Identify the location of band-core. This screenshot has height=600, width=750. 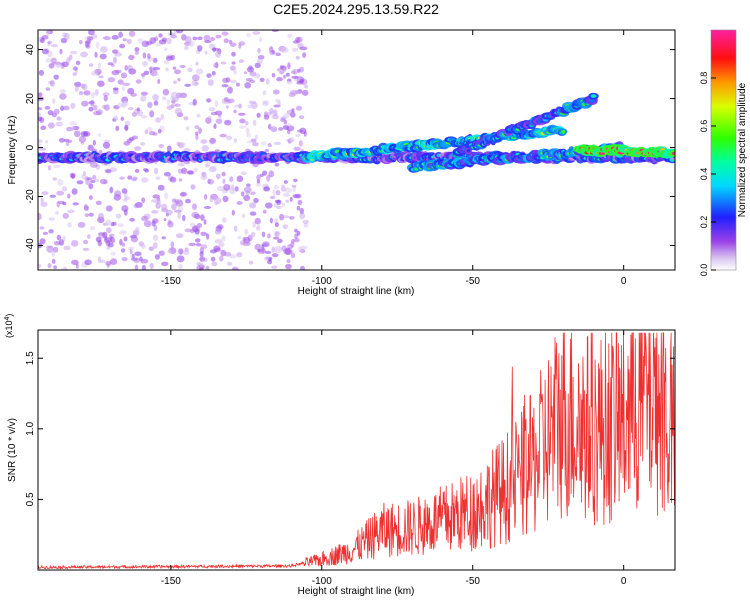
(673, 153).